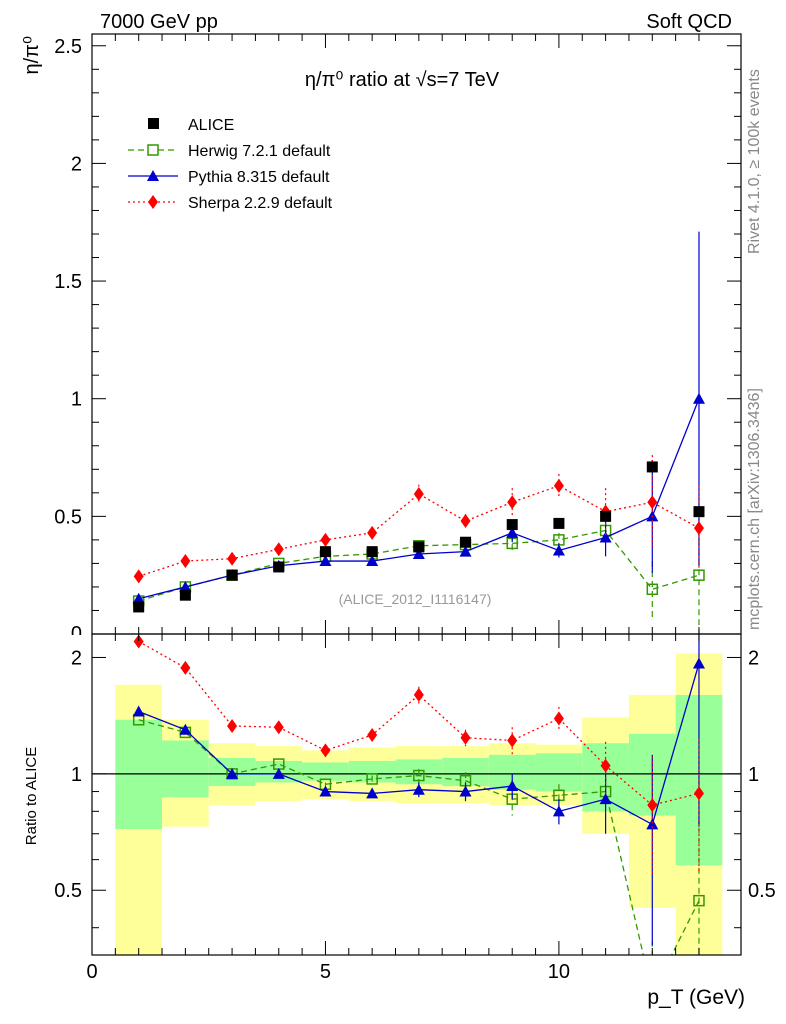 Image resolution: width=786 pixels, height=1024 pixels. I want to click on header-left: 7000 GeV pp, so click(159, 22).